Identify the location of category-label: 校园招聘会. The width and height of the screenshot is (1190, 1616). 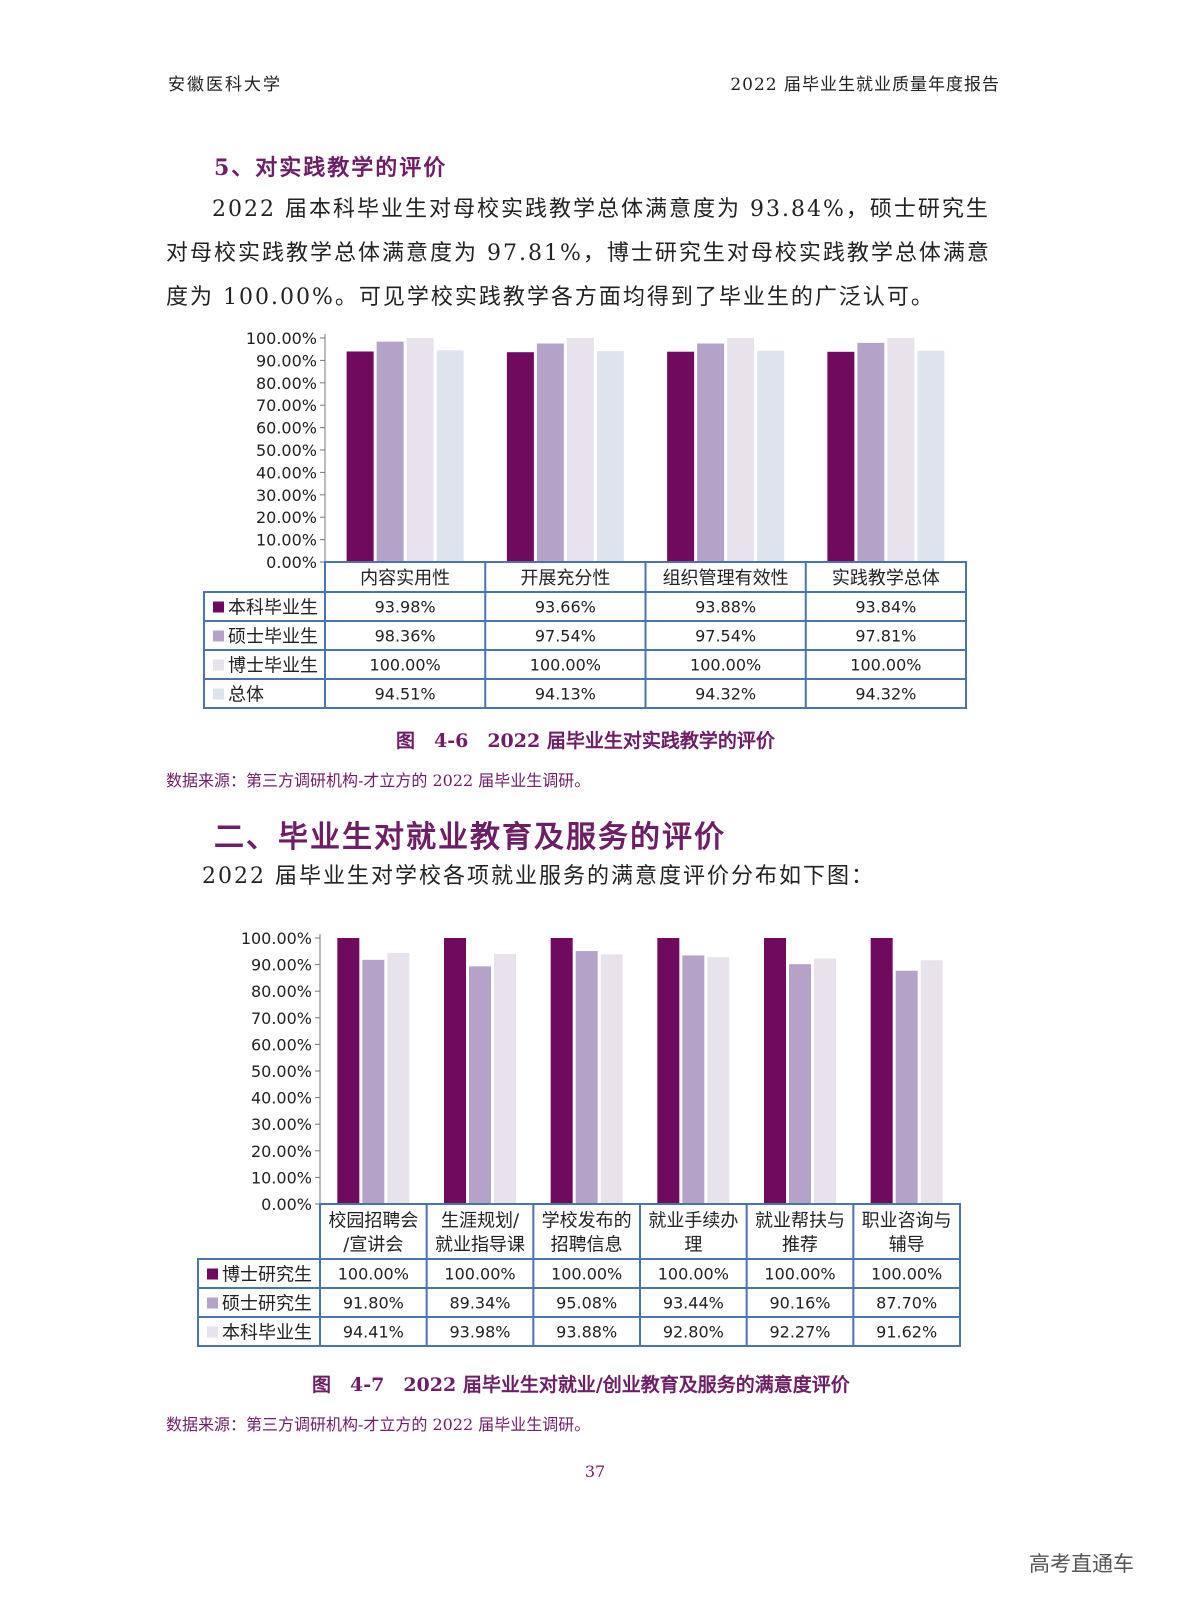
(373, 1221).